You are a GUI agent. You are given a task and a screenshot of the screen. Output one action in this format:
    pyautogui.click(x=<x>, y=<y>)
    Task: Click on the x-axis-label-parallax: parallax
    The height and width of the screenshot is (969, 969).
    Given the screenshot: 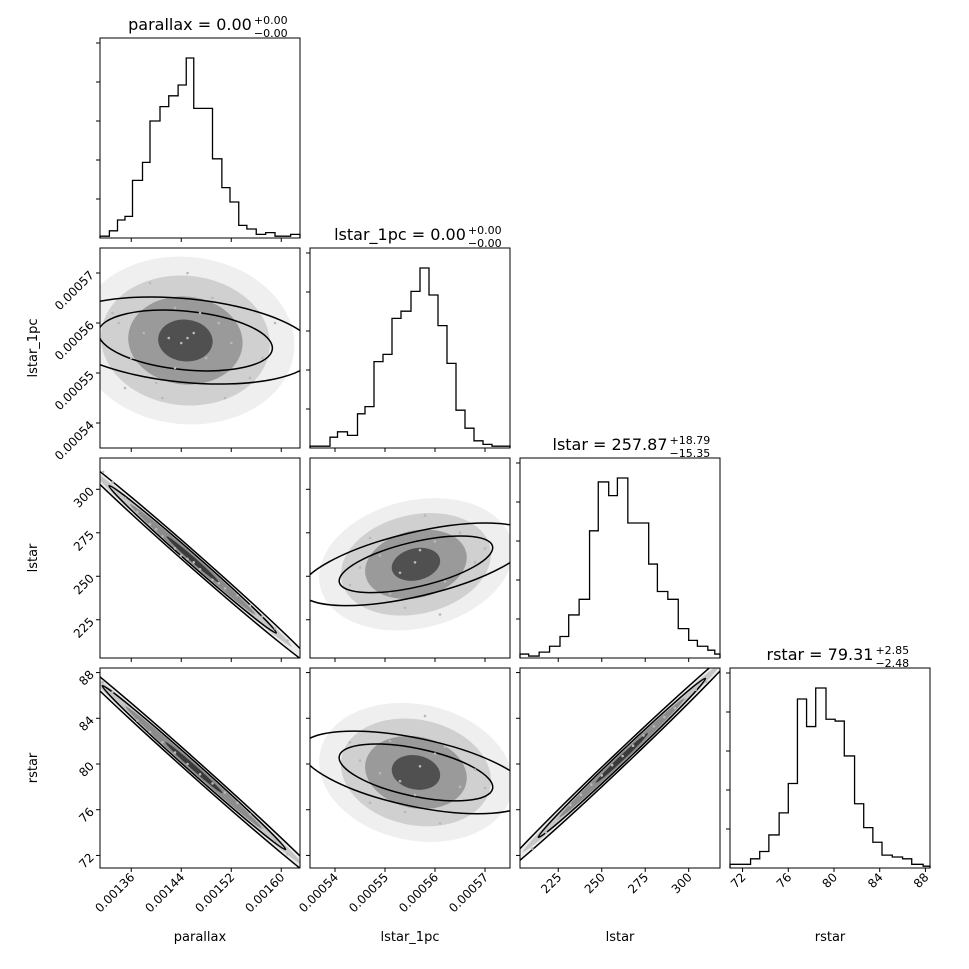 What is the action you would take?
    pyautogui.click(x=200, y=937)
    